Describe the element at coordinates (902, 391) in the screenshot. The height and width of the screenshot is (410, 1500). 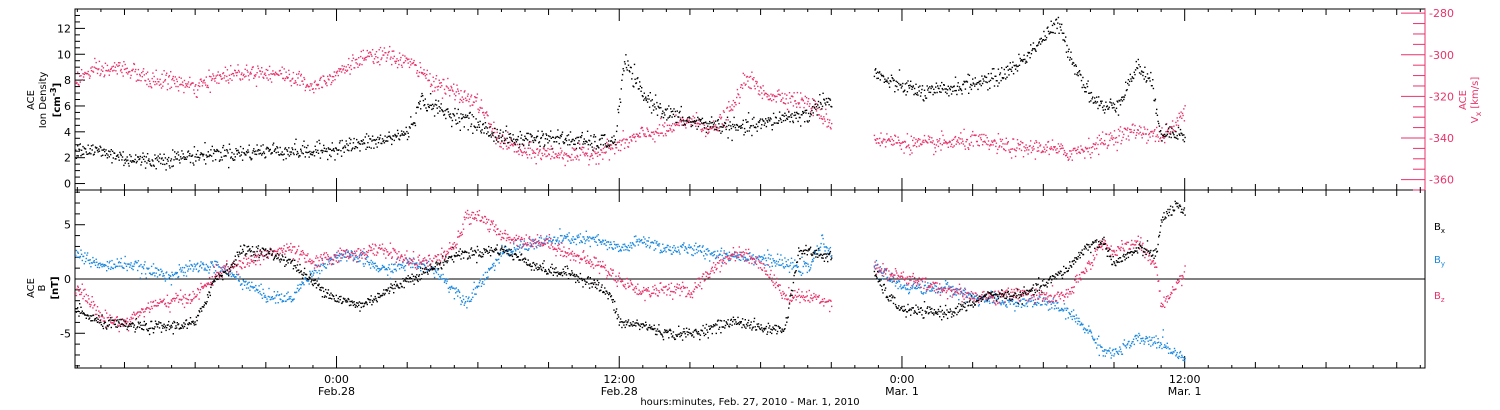
I see `x-tick-date: Mar. 1` at that location.